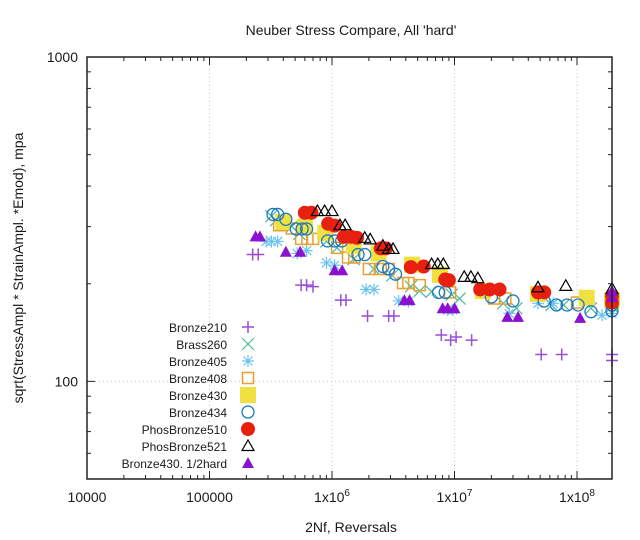  I want to click on legend-item: Bronze408, so click(212, 378).